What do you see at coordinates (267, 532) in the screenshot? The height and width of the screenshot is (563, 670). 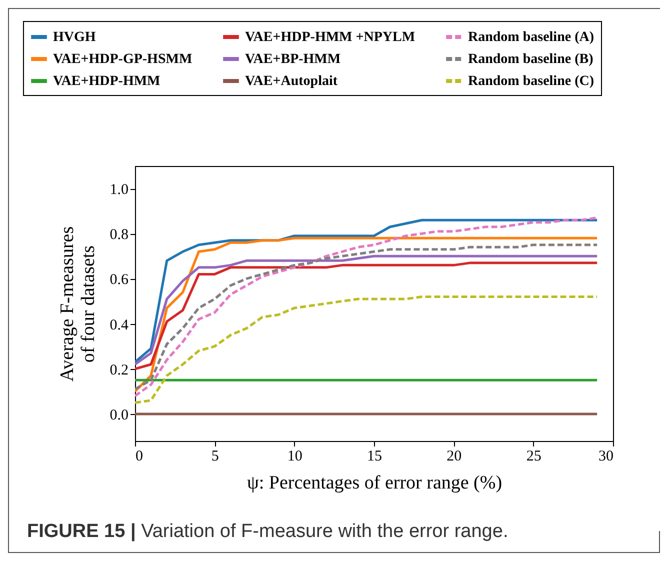 I see `caption: FIGURE 15 | Variation of F-measure with the error range.` at bounding box center [267, 532].